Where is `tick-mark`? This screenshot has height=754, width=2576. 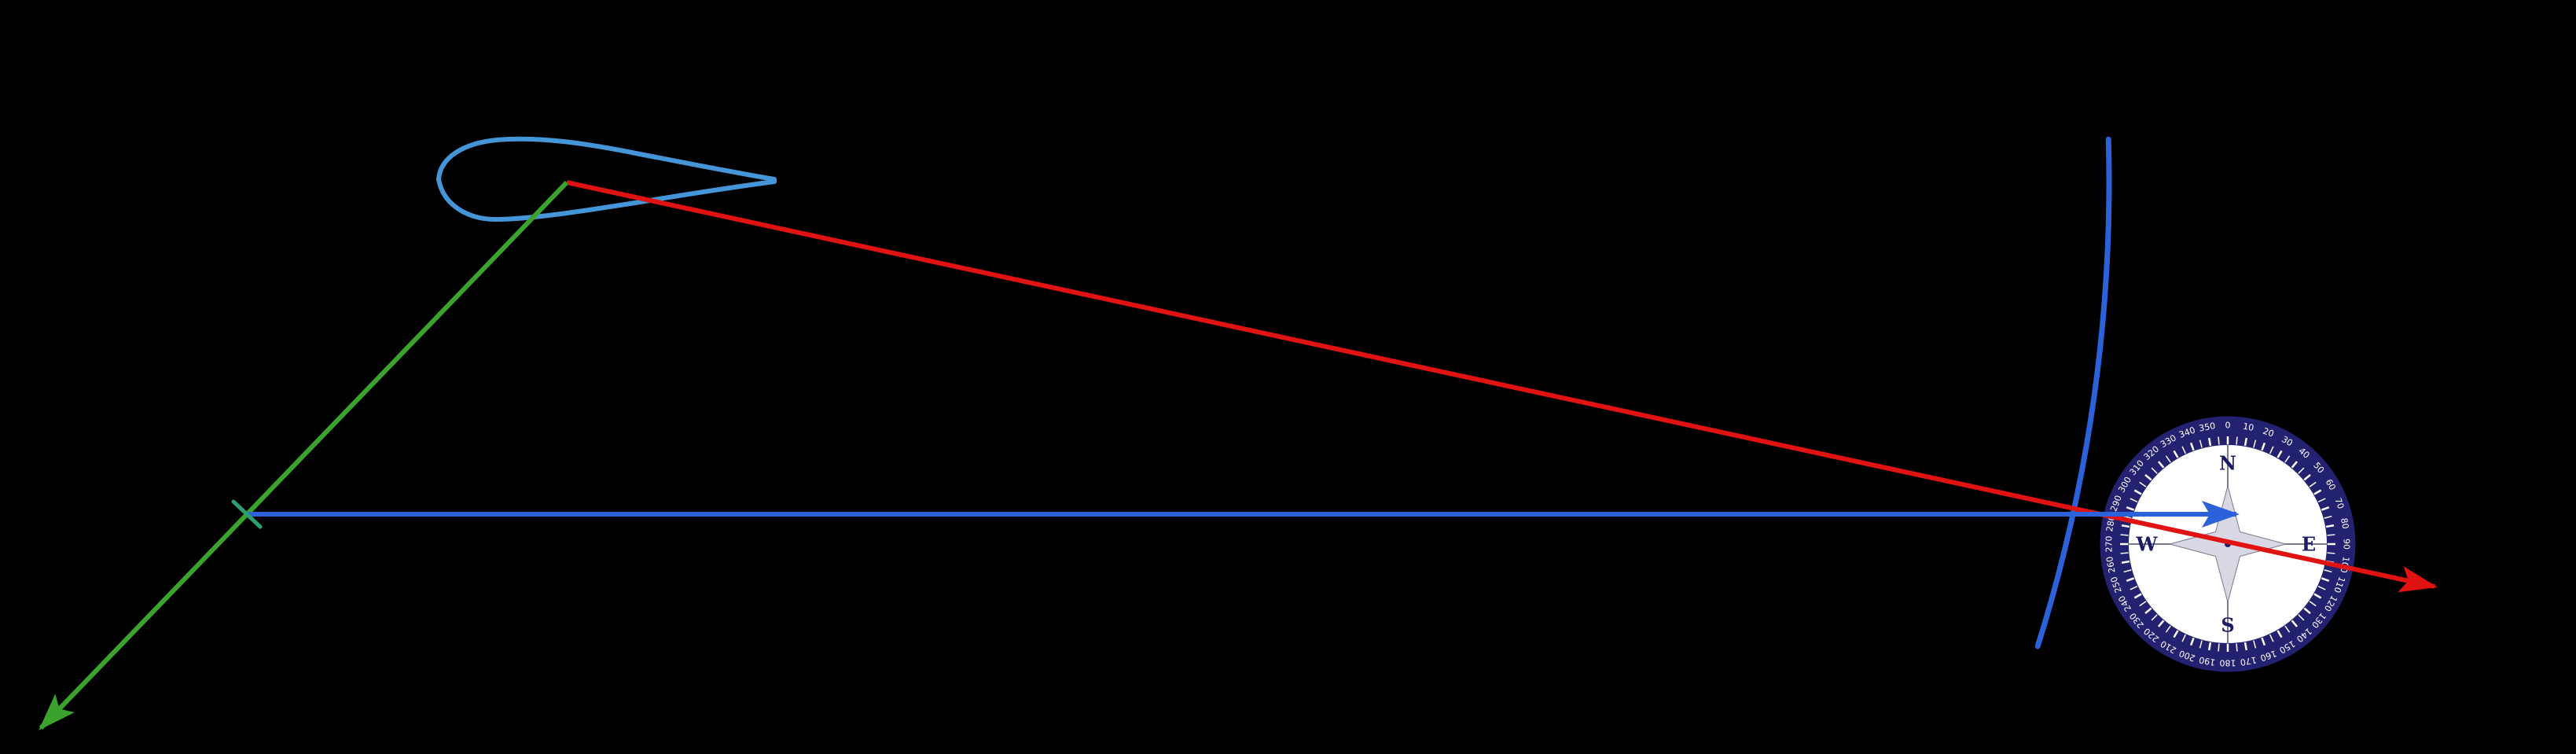
tick-mark is located at coordinates (247, 514).